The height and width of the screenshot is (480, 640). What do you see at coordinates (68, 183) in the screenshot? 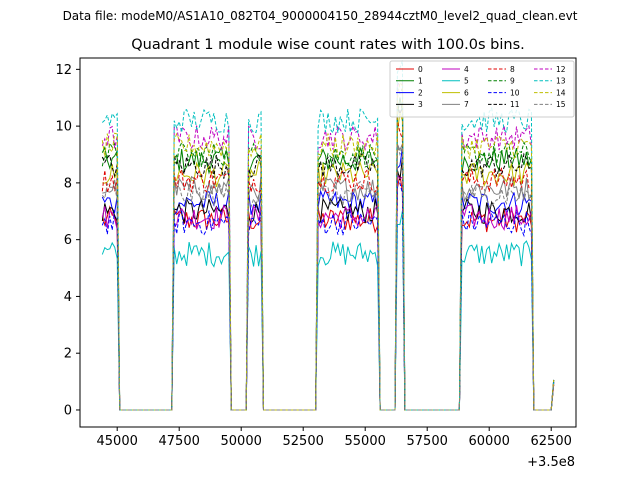
I see `y-tick-label: 8` at bounding box center [68, 183].